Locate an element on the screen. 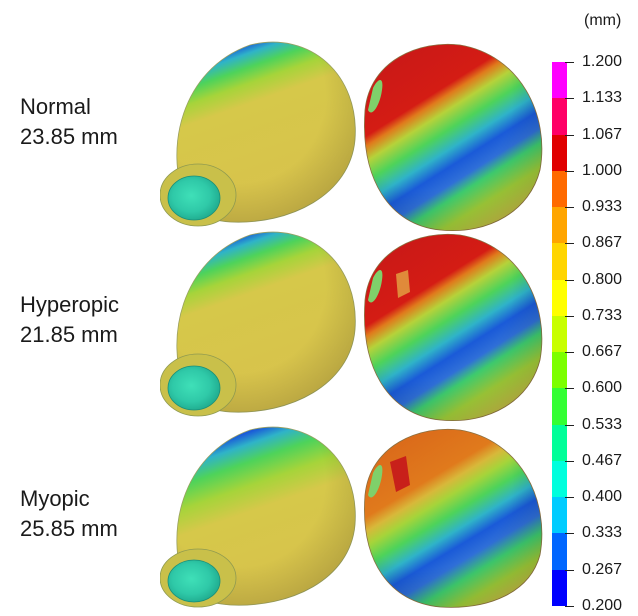  eye-myopic-front-view is located at coordinates (258, 517).